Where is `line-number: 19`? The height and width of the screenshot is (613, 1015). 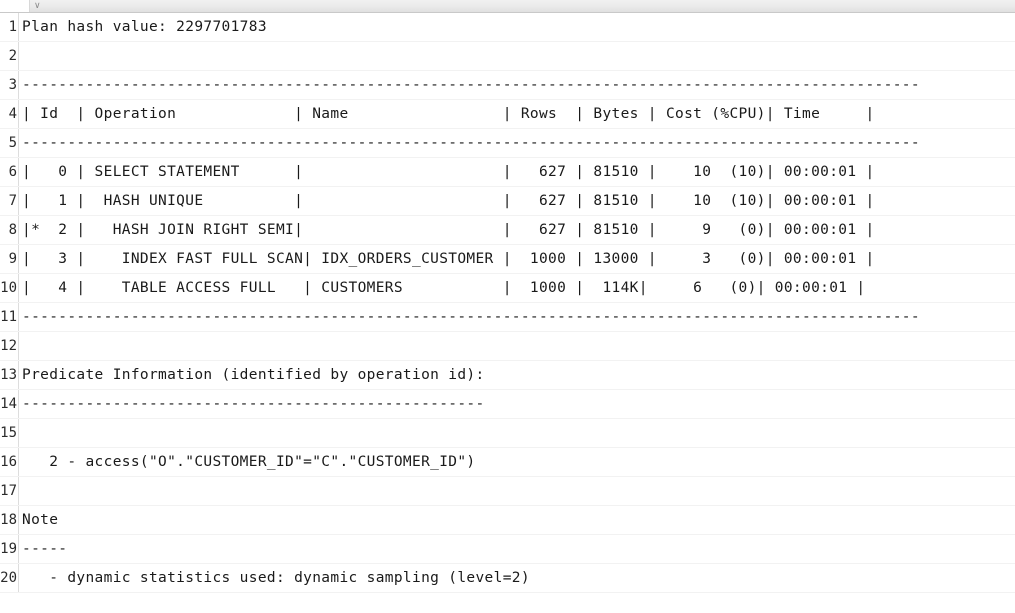
line-number: 19 is located at coordinates (9, 549).